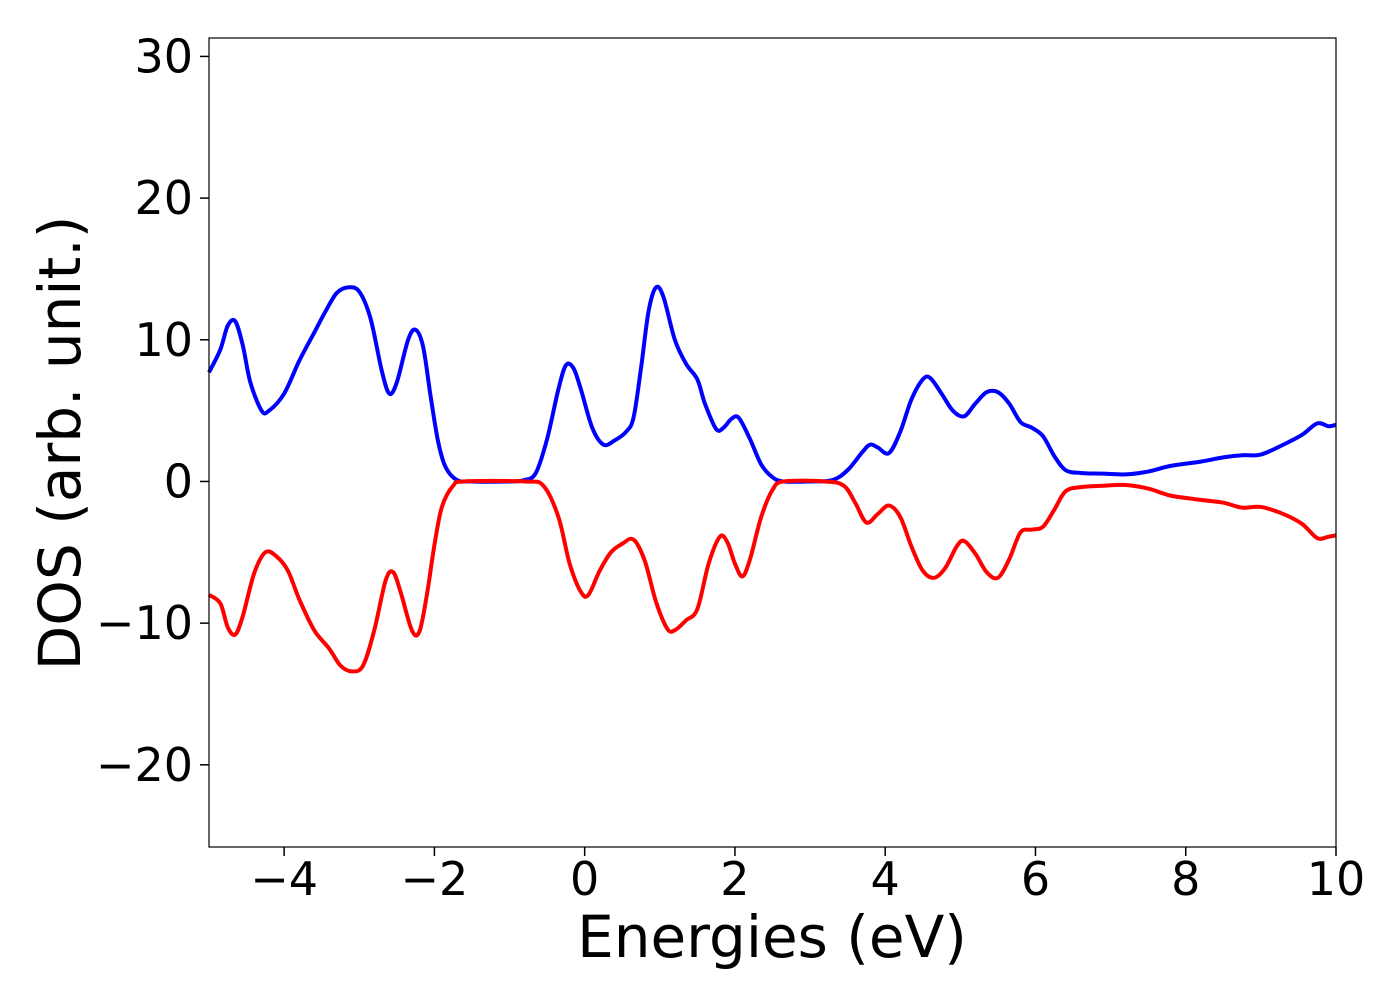  What do you see at coordinates (734, 879) in the screenshot?
I see `x-tick-label: 2` at bounding box center [734, 879].